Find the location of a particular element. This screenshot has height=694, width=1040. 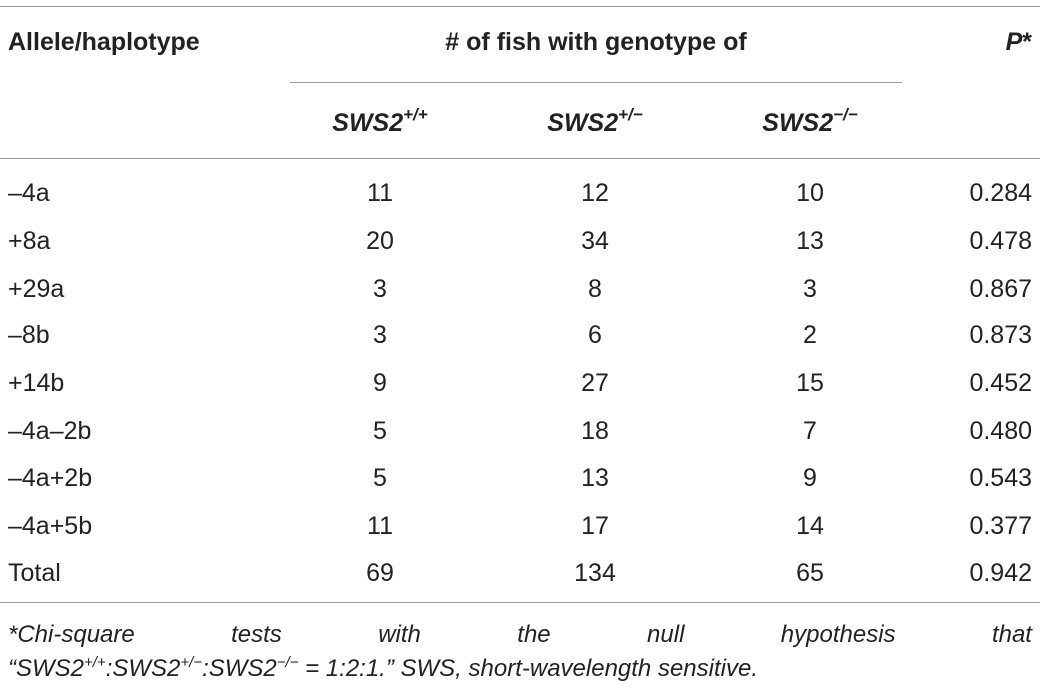

footnote-word: tests is located at coordinates (256, 634).